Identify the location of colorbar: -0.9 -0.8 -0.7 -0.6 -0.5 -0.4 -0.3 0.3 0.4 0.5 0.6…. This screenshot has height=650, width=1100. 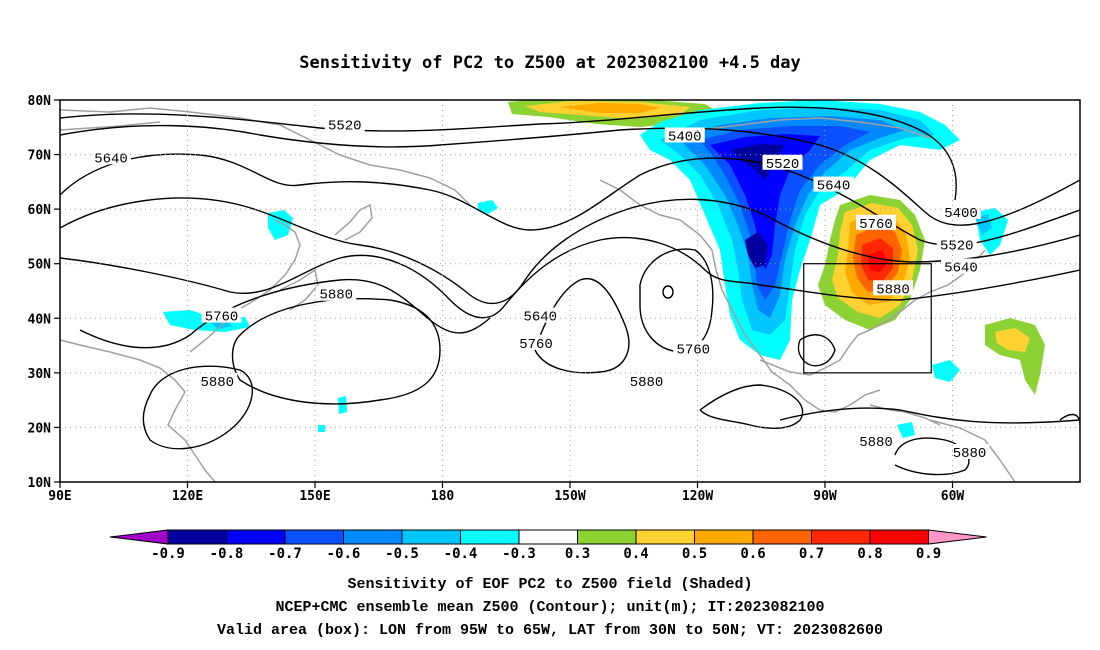
(548, 545).